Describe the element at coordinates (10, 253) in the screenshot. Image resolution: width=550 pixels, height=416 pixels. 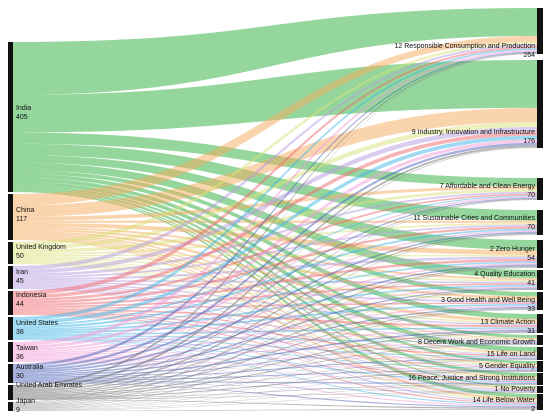
I see `source-node-united-kingdom` at that location.